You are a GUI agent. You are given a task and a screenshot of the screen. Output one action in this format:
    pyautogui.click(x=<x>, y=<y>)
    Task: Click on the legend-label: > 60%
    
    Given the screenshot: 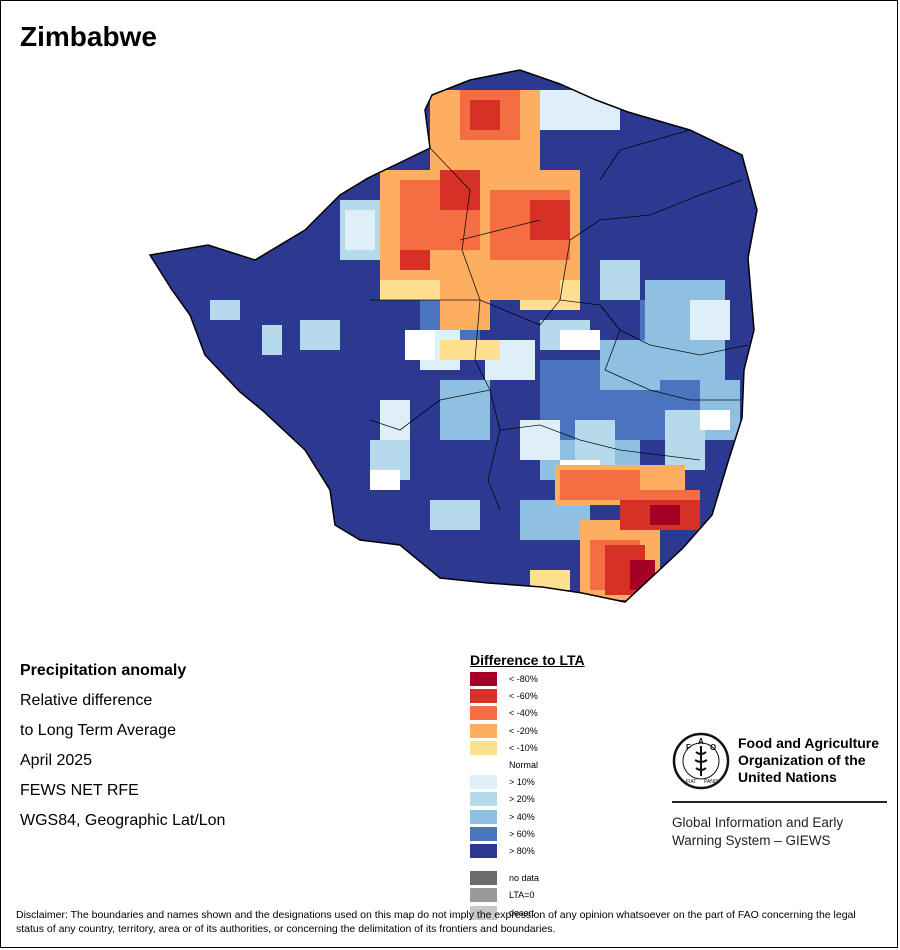 What is the action you would take?
    pyautogui.click(x=522, y=833)
    